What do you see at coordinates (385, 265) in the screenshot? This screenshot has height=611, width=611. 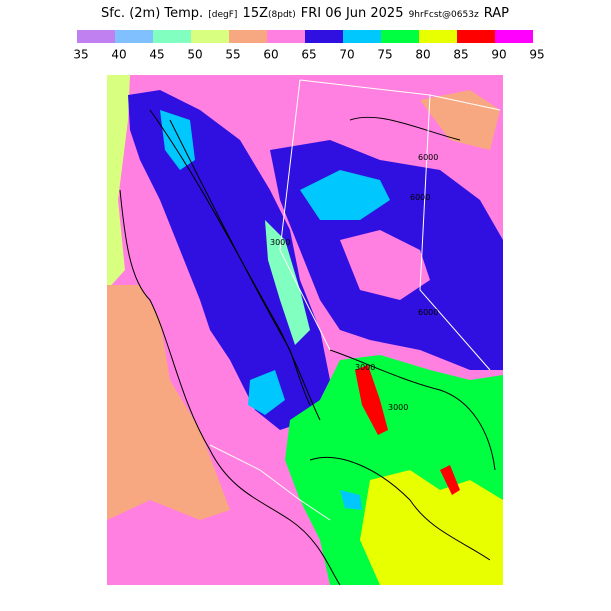 I see `region-60b` at bounding box center [385, 265].